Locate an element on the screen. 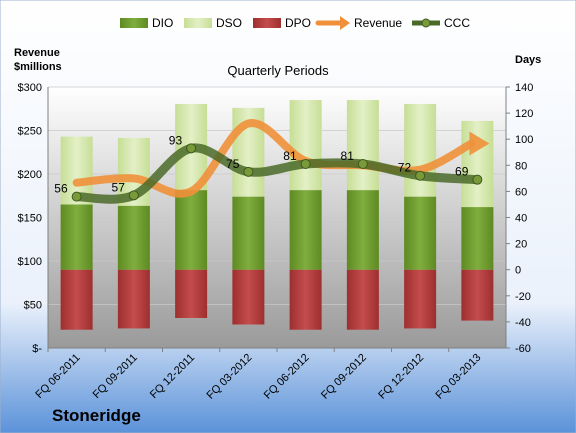  ccc-data-label: 75 is located at coordinates (233, 164).